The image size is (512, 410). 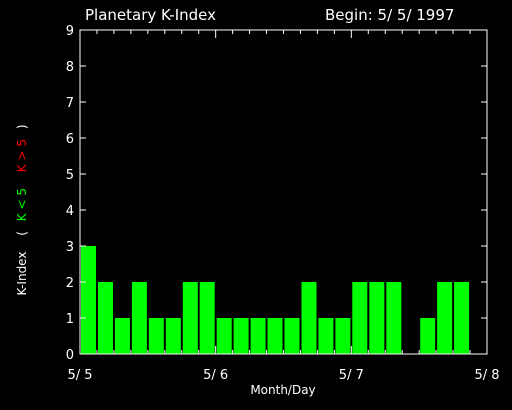 What do you see at coordinates (22, 204) in the screenshot?
I see `y-axis-label-low: K < 5` at bounding box center [22, 204].